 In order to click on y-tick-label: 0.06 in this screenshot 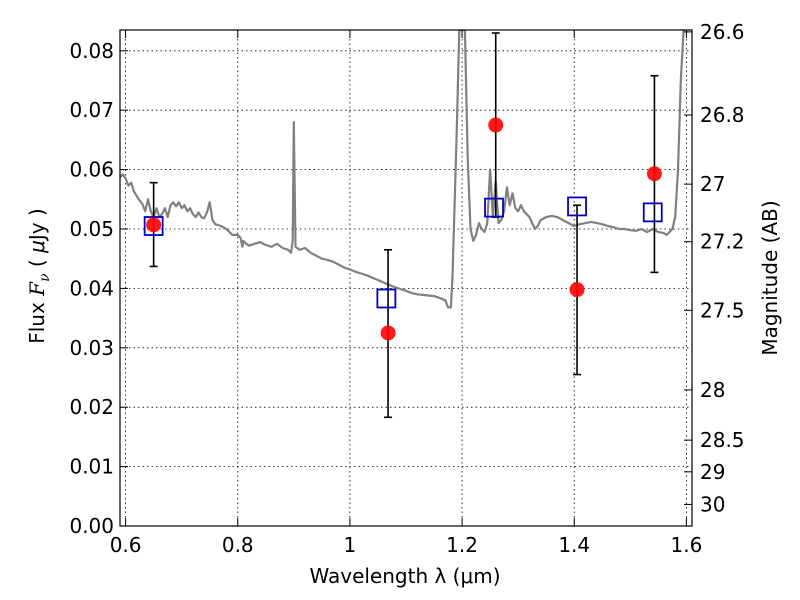, I will do `click(91, 170)`.